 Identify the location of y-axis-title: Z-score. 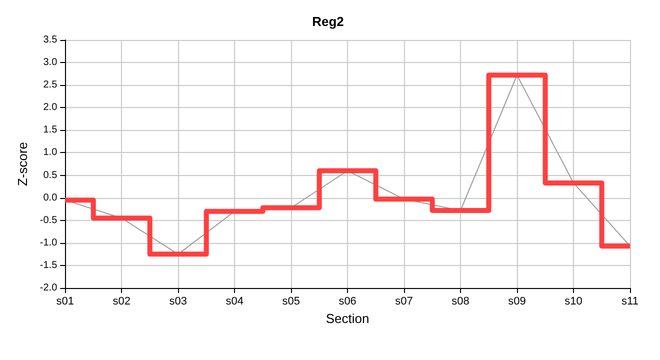
(22, 164).